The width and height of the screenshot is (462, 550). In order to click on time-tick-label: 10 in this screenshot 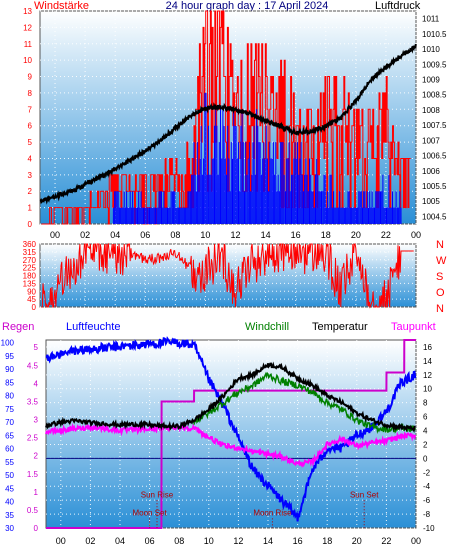, I will do `click(209, 541)`.